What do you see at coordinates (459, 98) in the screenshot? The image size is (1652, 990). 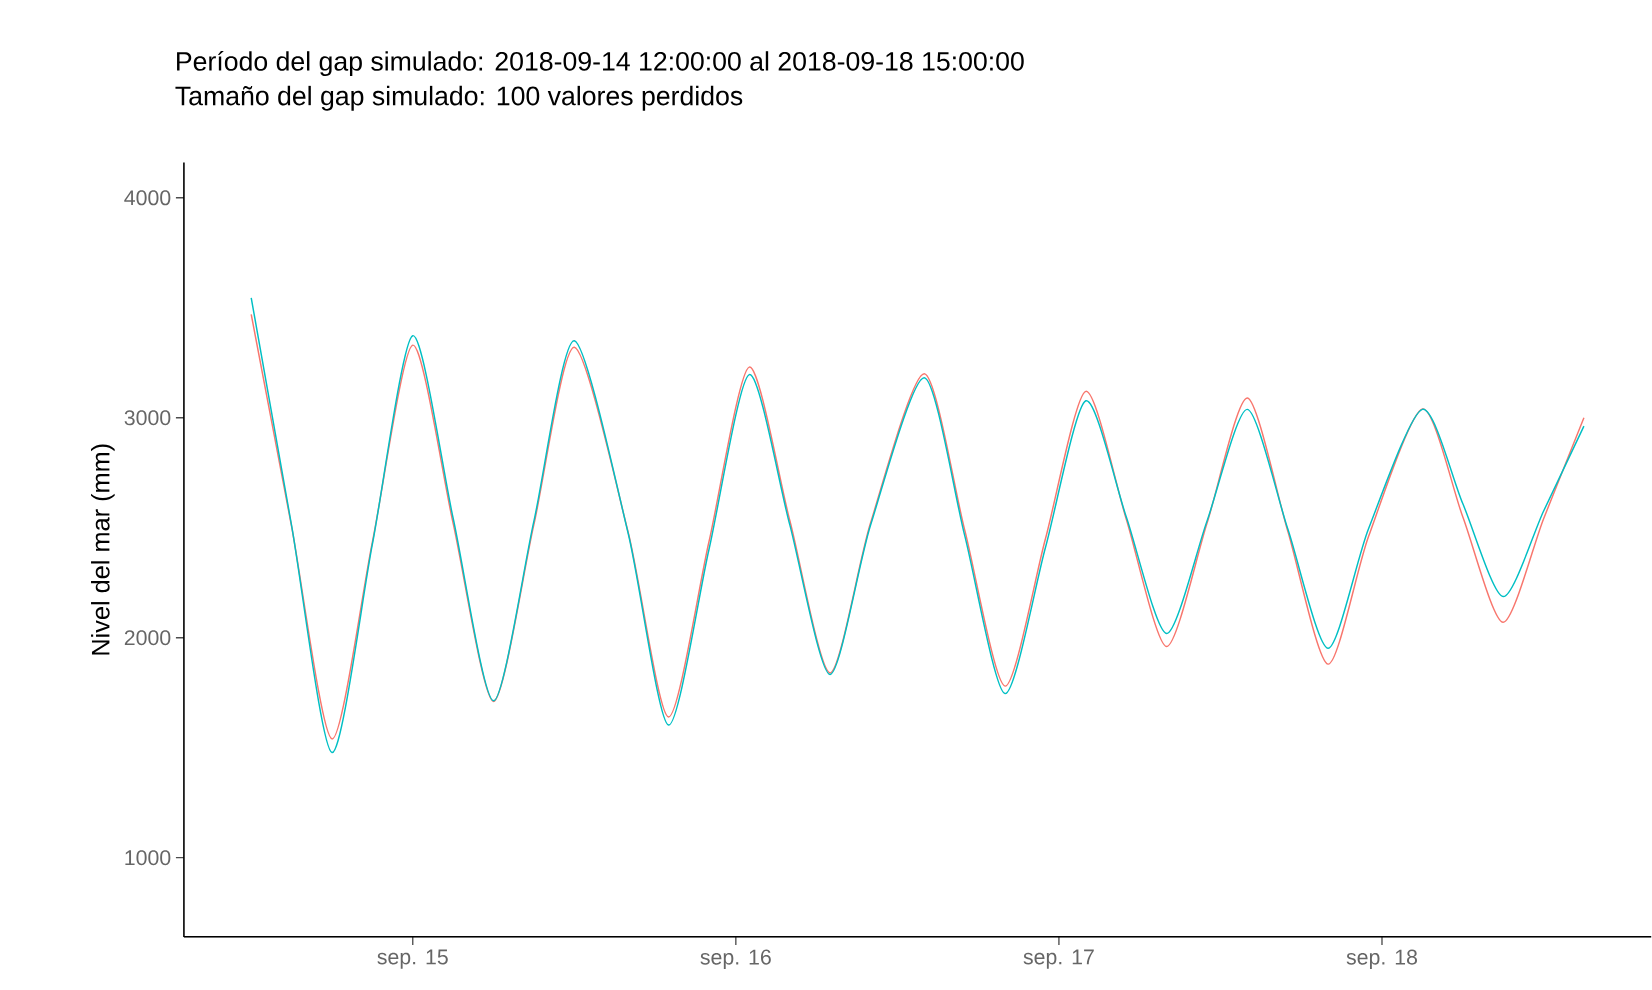 I see `chart-subtitle: Tamaño del gap simulado: 100 valores perdidos` at bounding box center [459, 98].